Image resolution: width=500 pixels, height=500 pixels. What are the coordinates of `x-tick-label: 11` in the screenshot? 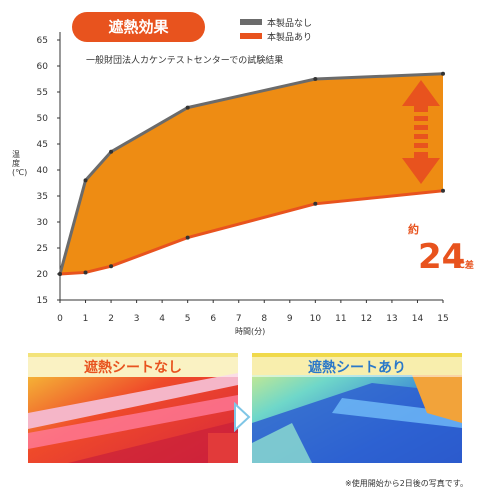 It's located at (340, 319).